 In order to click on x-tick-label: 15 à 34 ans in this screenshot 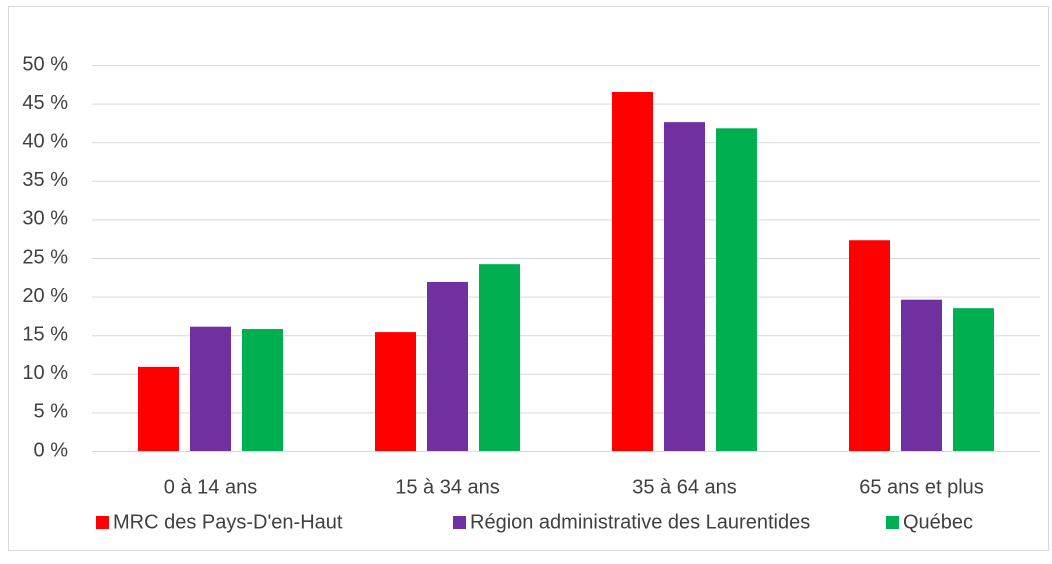, I will do `click(447, 487)`.